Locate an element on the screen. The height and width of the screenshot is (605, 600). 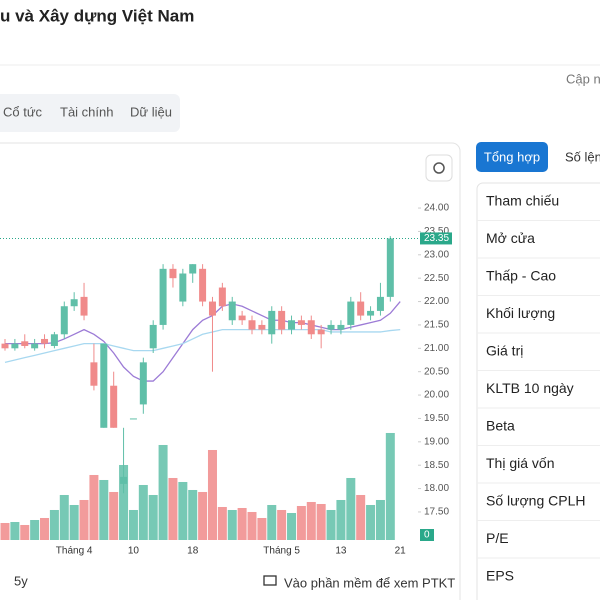
x-tick-label: 18 is located at coordinates (193, 551).